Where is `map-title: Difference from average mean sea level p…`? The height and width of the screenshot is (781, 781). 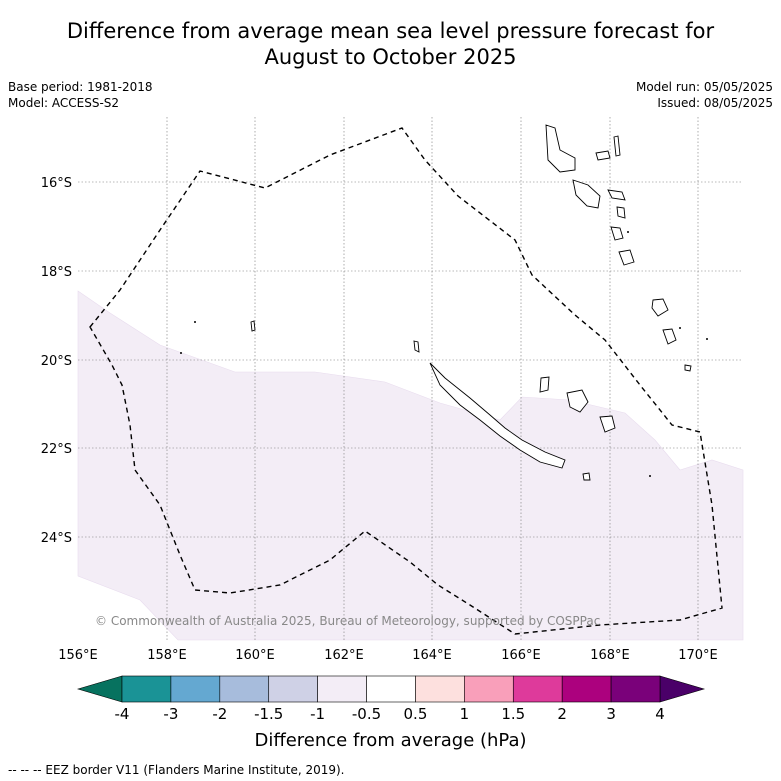 map-title: Difference from average mean sea level p… is located at coordinates (390, 44).